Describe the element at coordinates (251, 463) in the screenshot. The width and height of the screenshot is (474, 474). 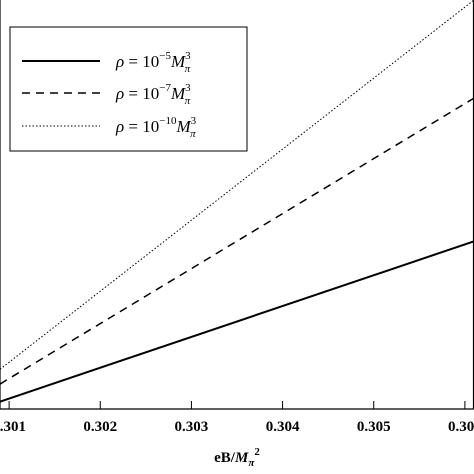
I see `x-axis-title-sub: π` at that location.